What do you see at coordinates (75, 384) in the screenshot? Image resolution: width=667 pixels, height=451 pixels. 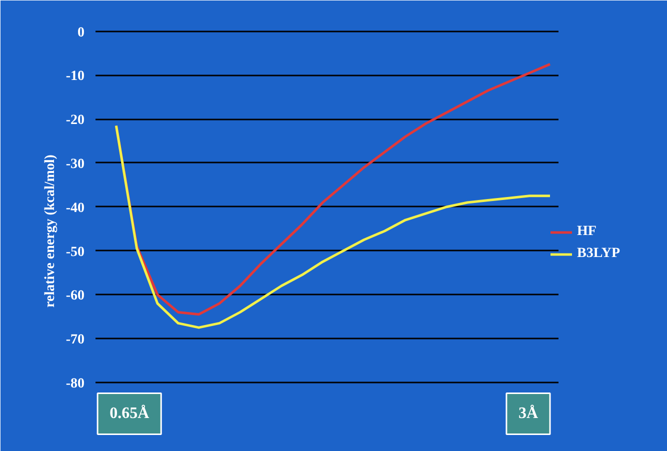 I see `y-tick-label: -80` at bounding box center [75, 384].